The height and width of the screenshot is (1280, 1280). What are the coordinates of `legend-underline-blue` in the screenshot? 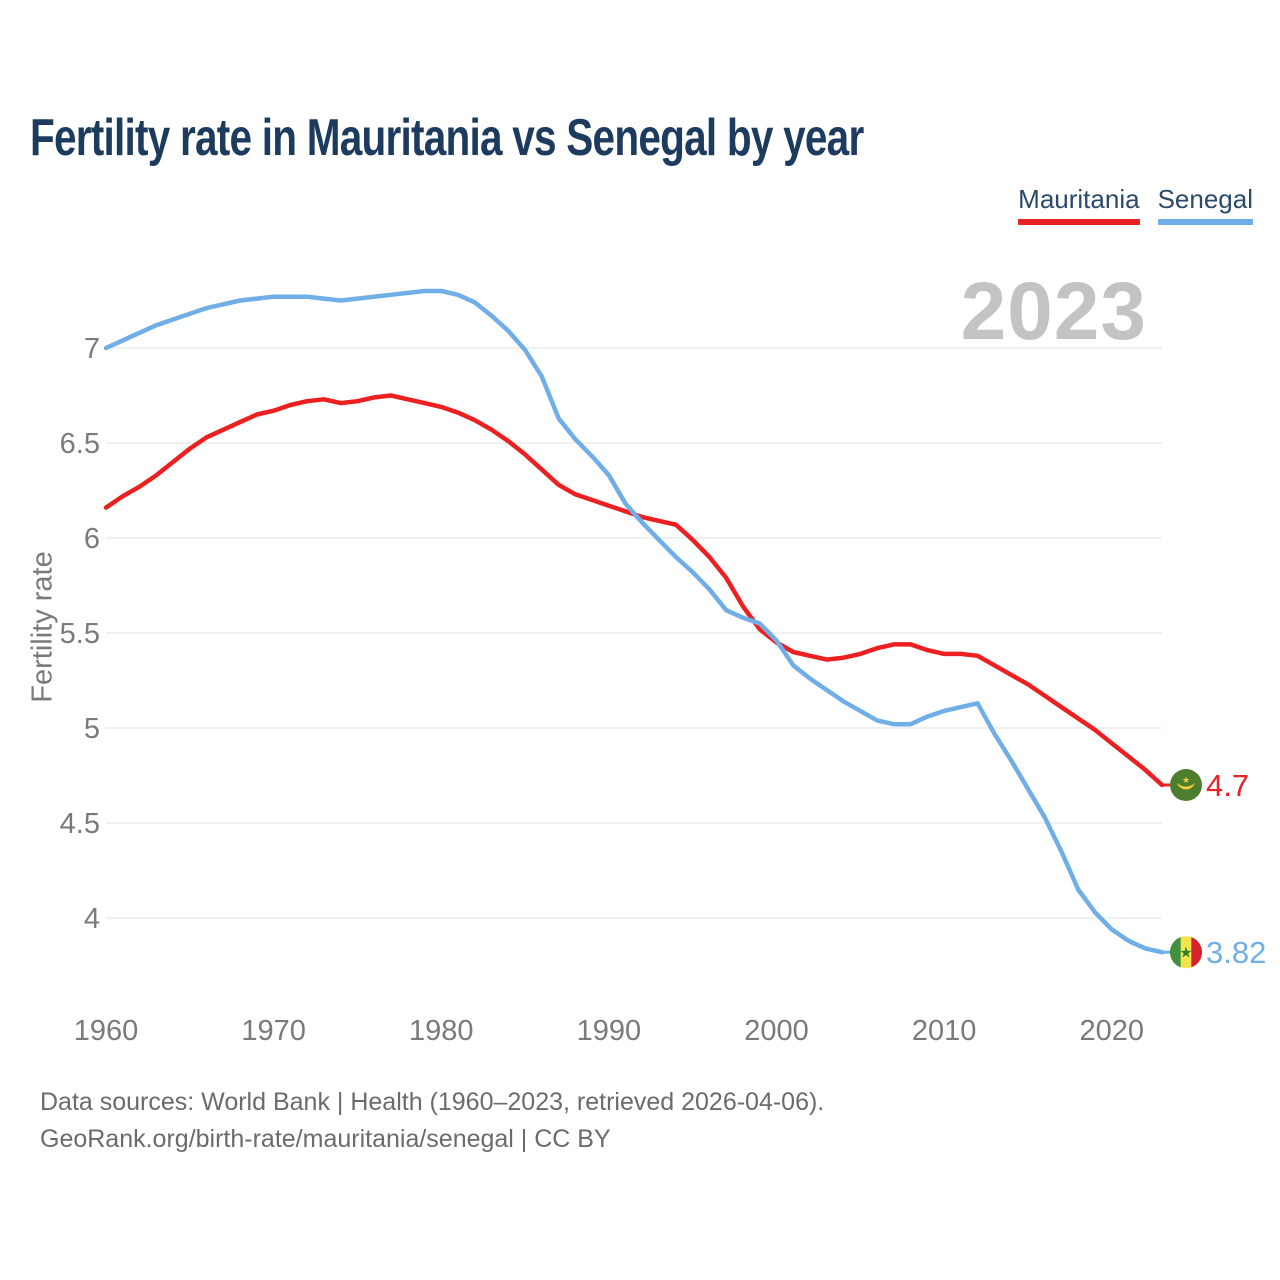 It's located at (1205, 222).